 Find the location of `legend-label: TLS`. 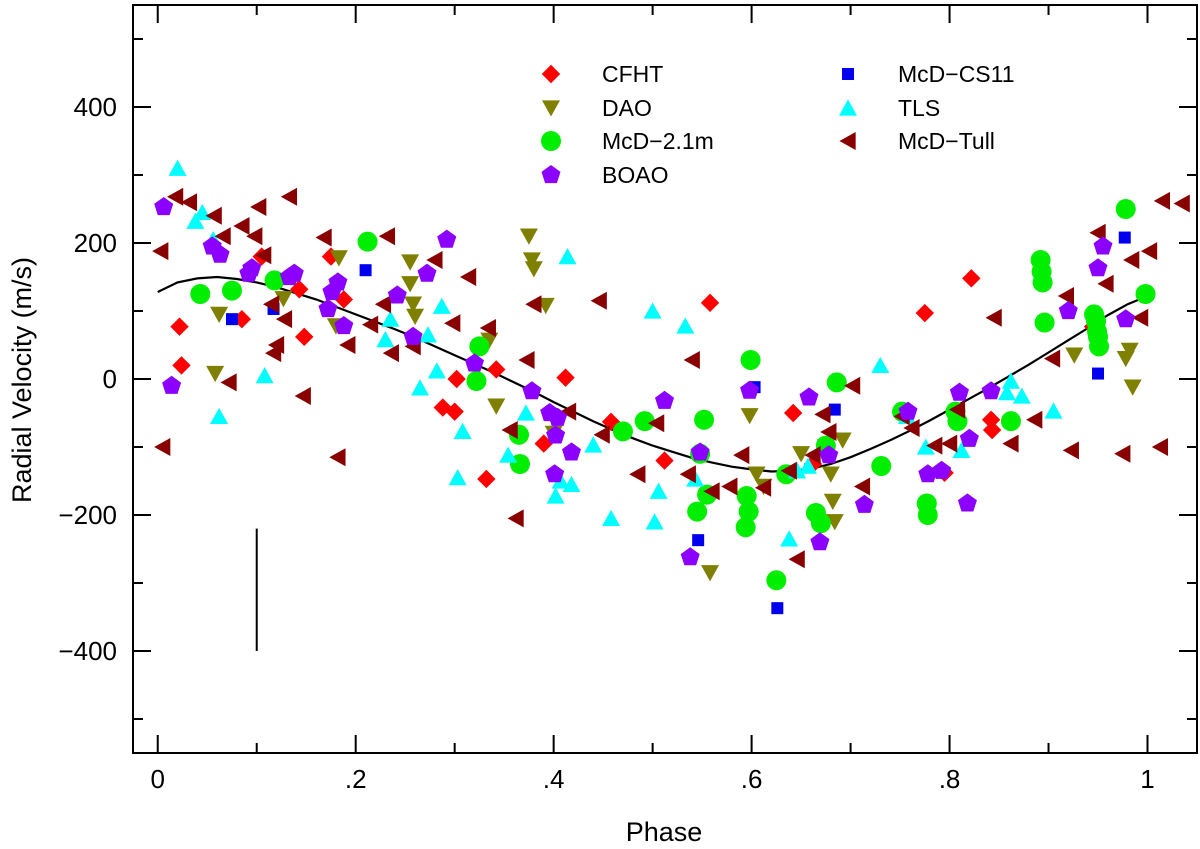

legend-label: TLS is located at coordinates (919, 108).